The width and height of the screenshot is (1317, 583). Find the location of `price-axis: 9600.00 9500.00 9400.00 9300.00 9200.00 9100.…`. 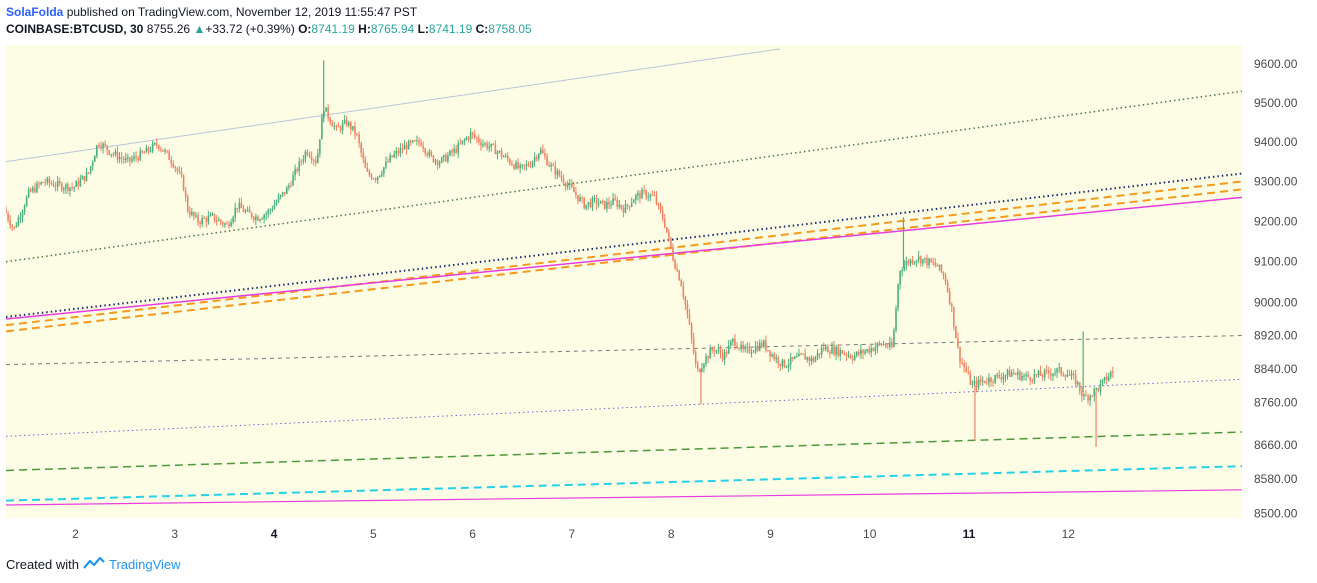

price-axis: 9600.00 9500.00 9400.00 9300.00 9200.00 9100.… is located at coordinates (1276, 288).